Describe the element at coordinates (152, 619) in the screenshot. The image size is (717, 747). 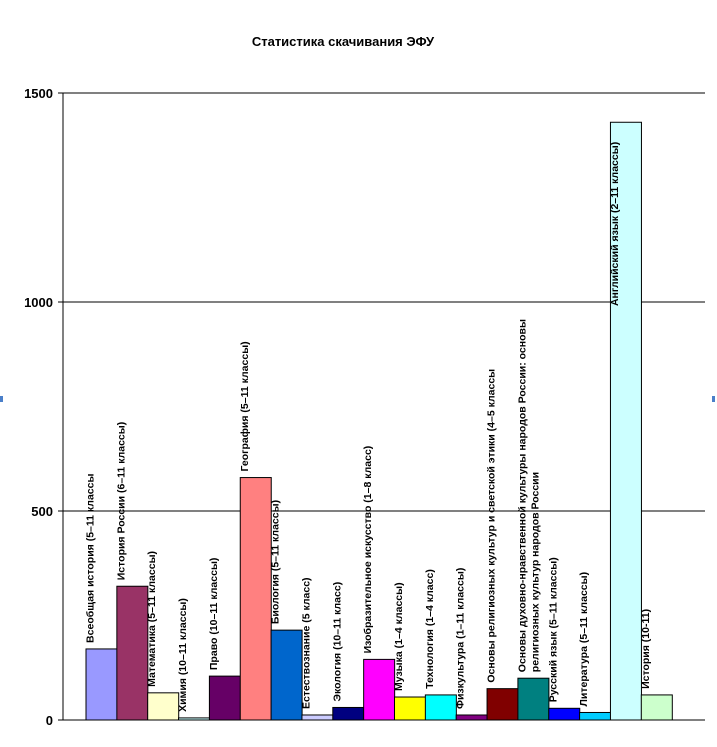
I see `bar-label-3: Математика (5–11 классы)` at that location.